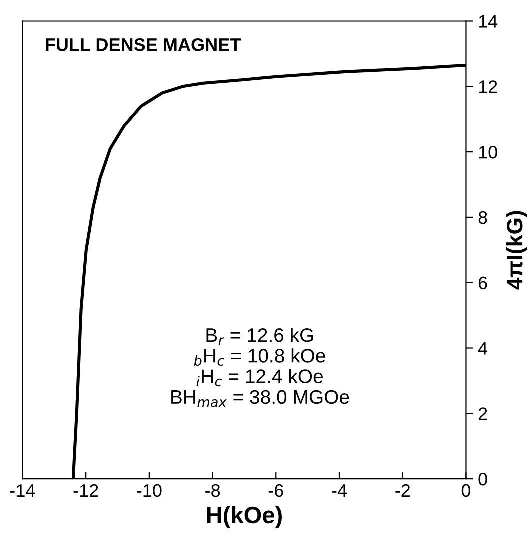 The image size is (528, 545). I want to click on y-tick-label: 4, so click(483, 348).